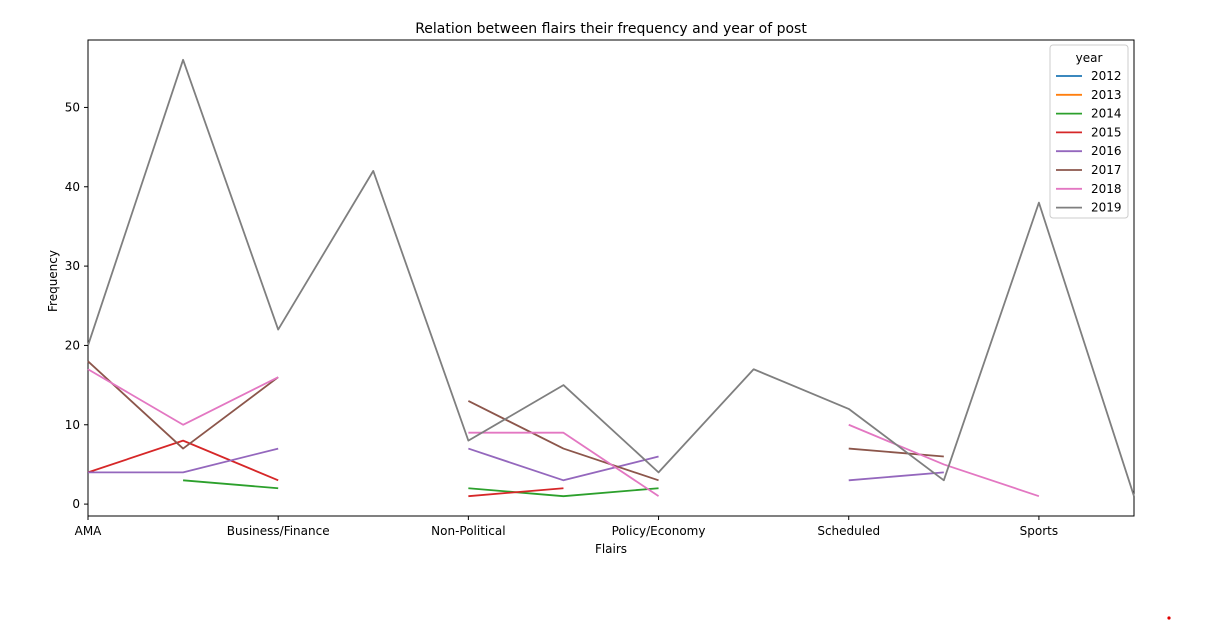 Image resolution: width=1212 pixels, height=621 pixels. Describe the element at coordinates (1106, 76) in the screenshot. I see `legend-label-2012: 2012` at that location.